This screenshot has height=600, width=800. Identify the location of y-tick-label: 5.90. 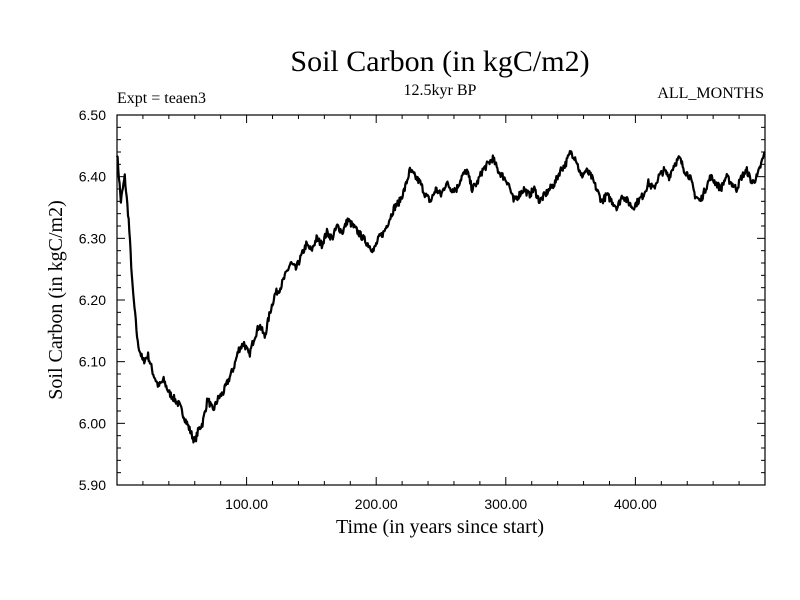
(92, 485).